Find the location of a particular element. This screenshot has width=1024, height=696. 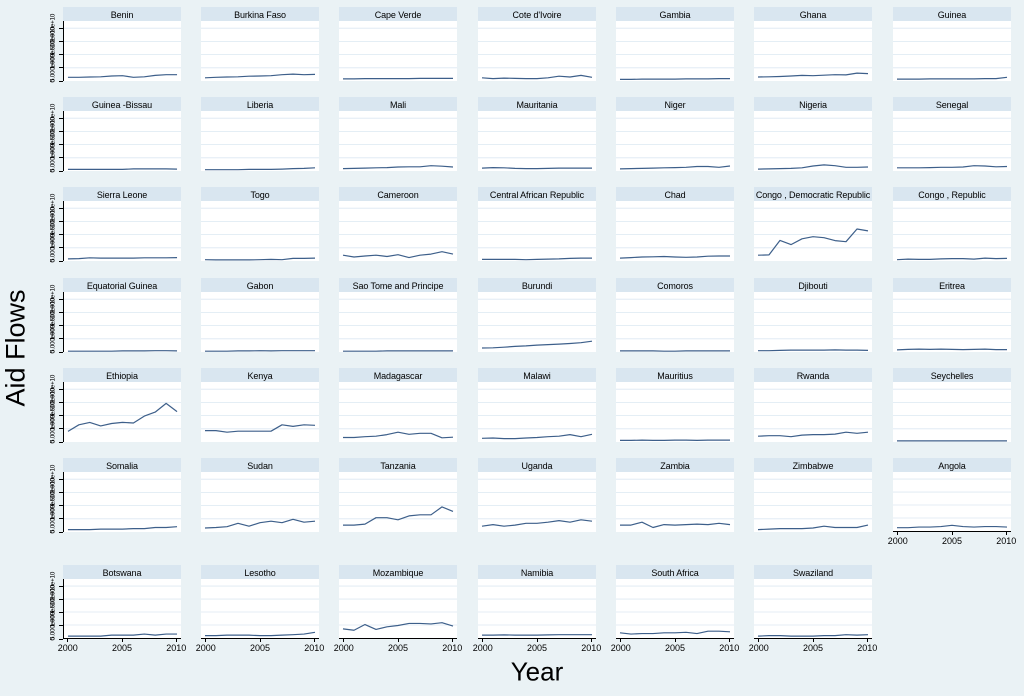

panel-title: Liberia is located at coordinates (260, 105).